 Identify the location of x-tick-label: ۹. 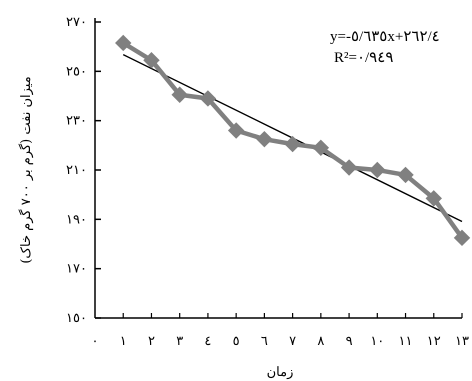
(349, 341).